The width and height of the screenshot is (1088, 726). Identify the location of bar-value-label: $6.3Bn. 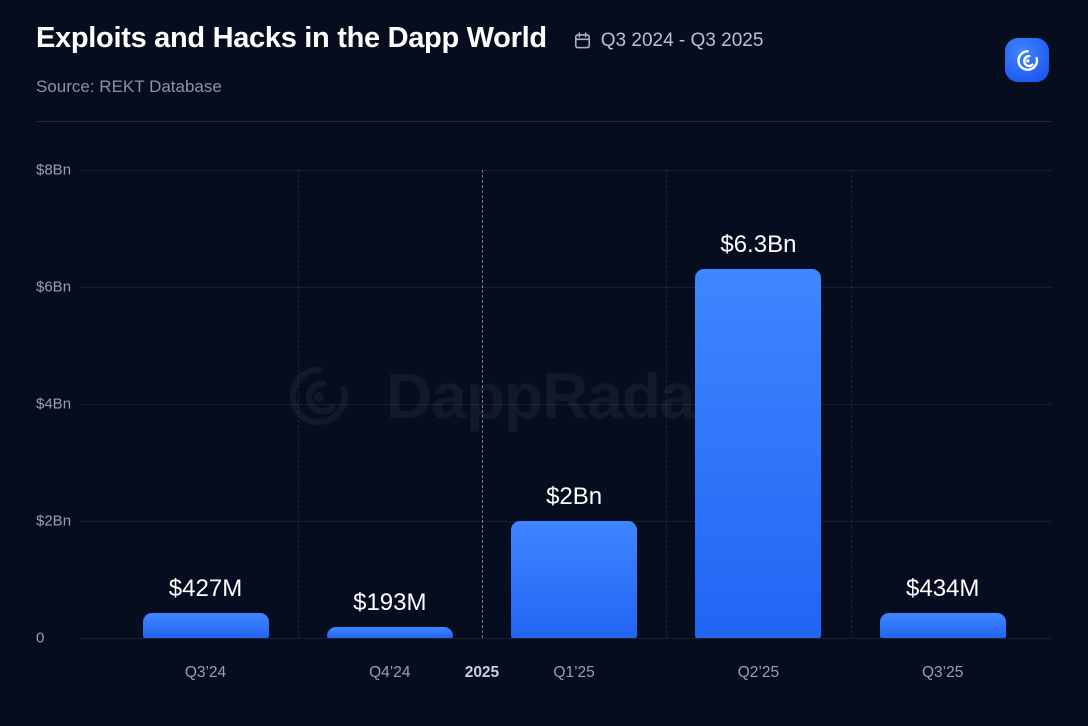
(758, 245).